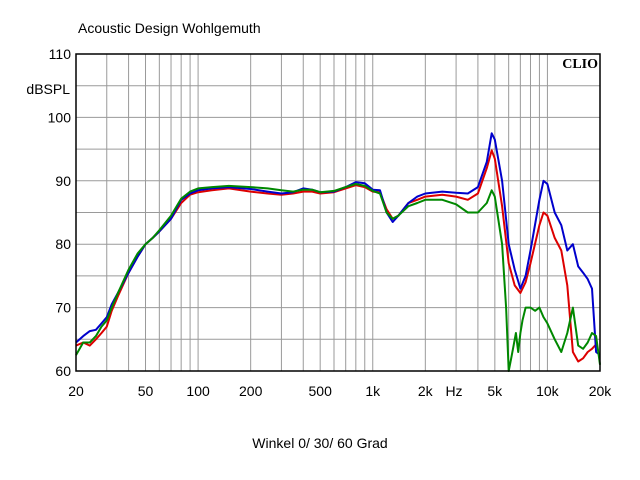  I want to click on y-tick-label: 80, so click(63, 244).